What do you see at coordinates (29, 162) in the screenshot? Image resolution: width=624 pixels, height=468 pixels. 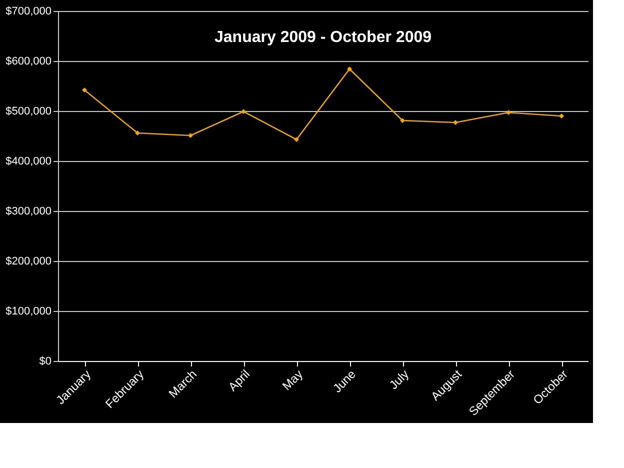 I see `y-tick-label: $400,000` at bounding box center [29, 162].